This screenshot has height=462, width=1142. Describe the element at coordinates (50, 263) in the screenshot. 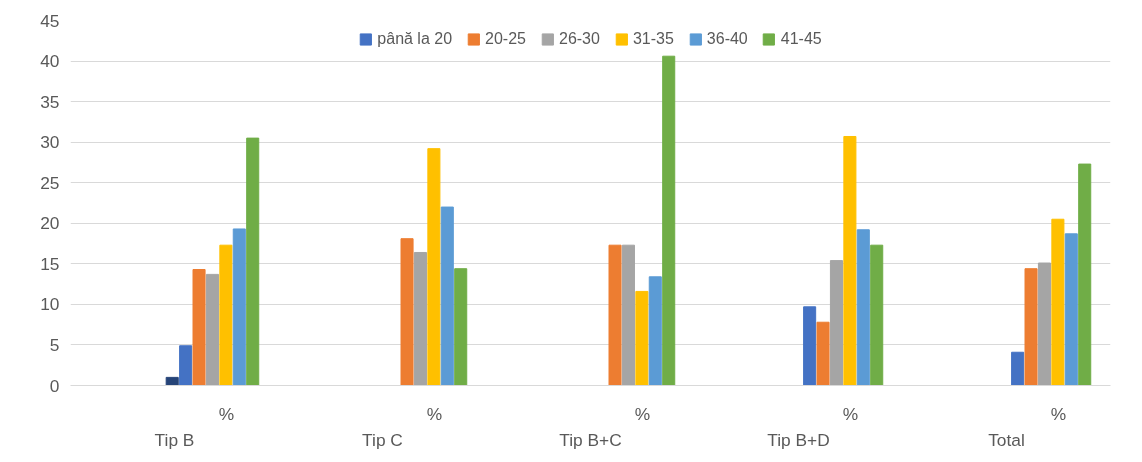

I see `y-tick-label: 15` at that location.